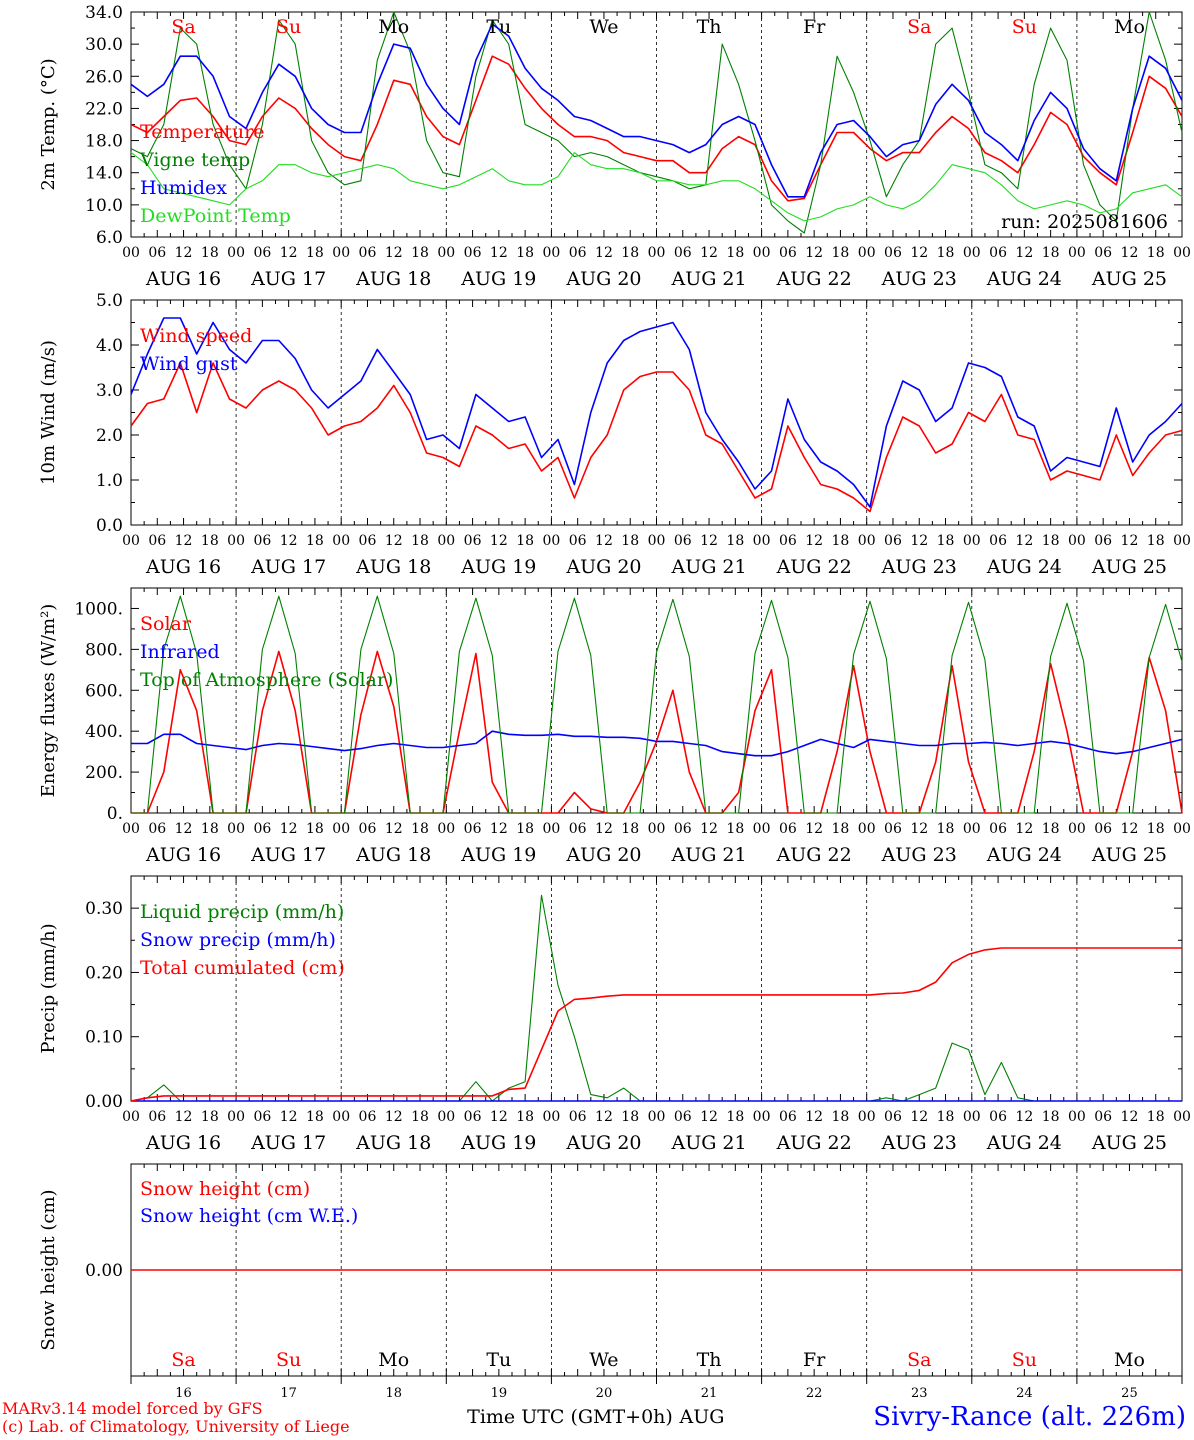 This screenshot has height=1440, width=1194. What do you see at coordinates (709, 1393) in the screenshot?
I see `day-number-label: 21` at bounding box center [709, 1393].